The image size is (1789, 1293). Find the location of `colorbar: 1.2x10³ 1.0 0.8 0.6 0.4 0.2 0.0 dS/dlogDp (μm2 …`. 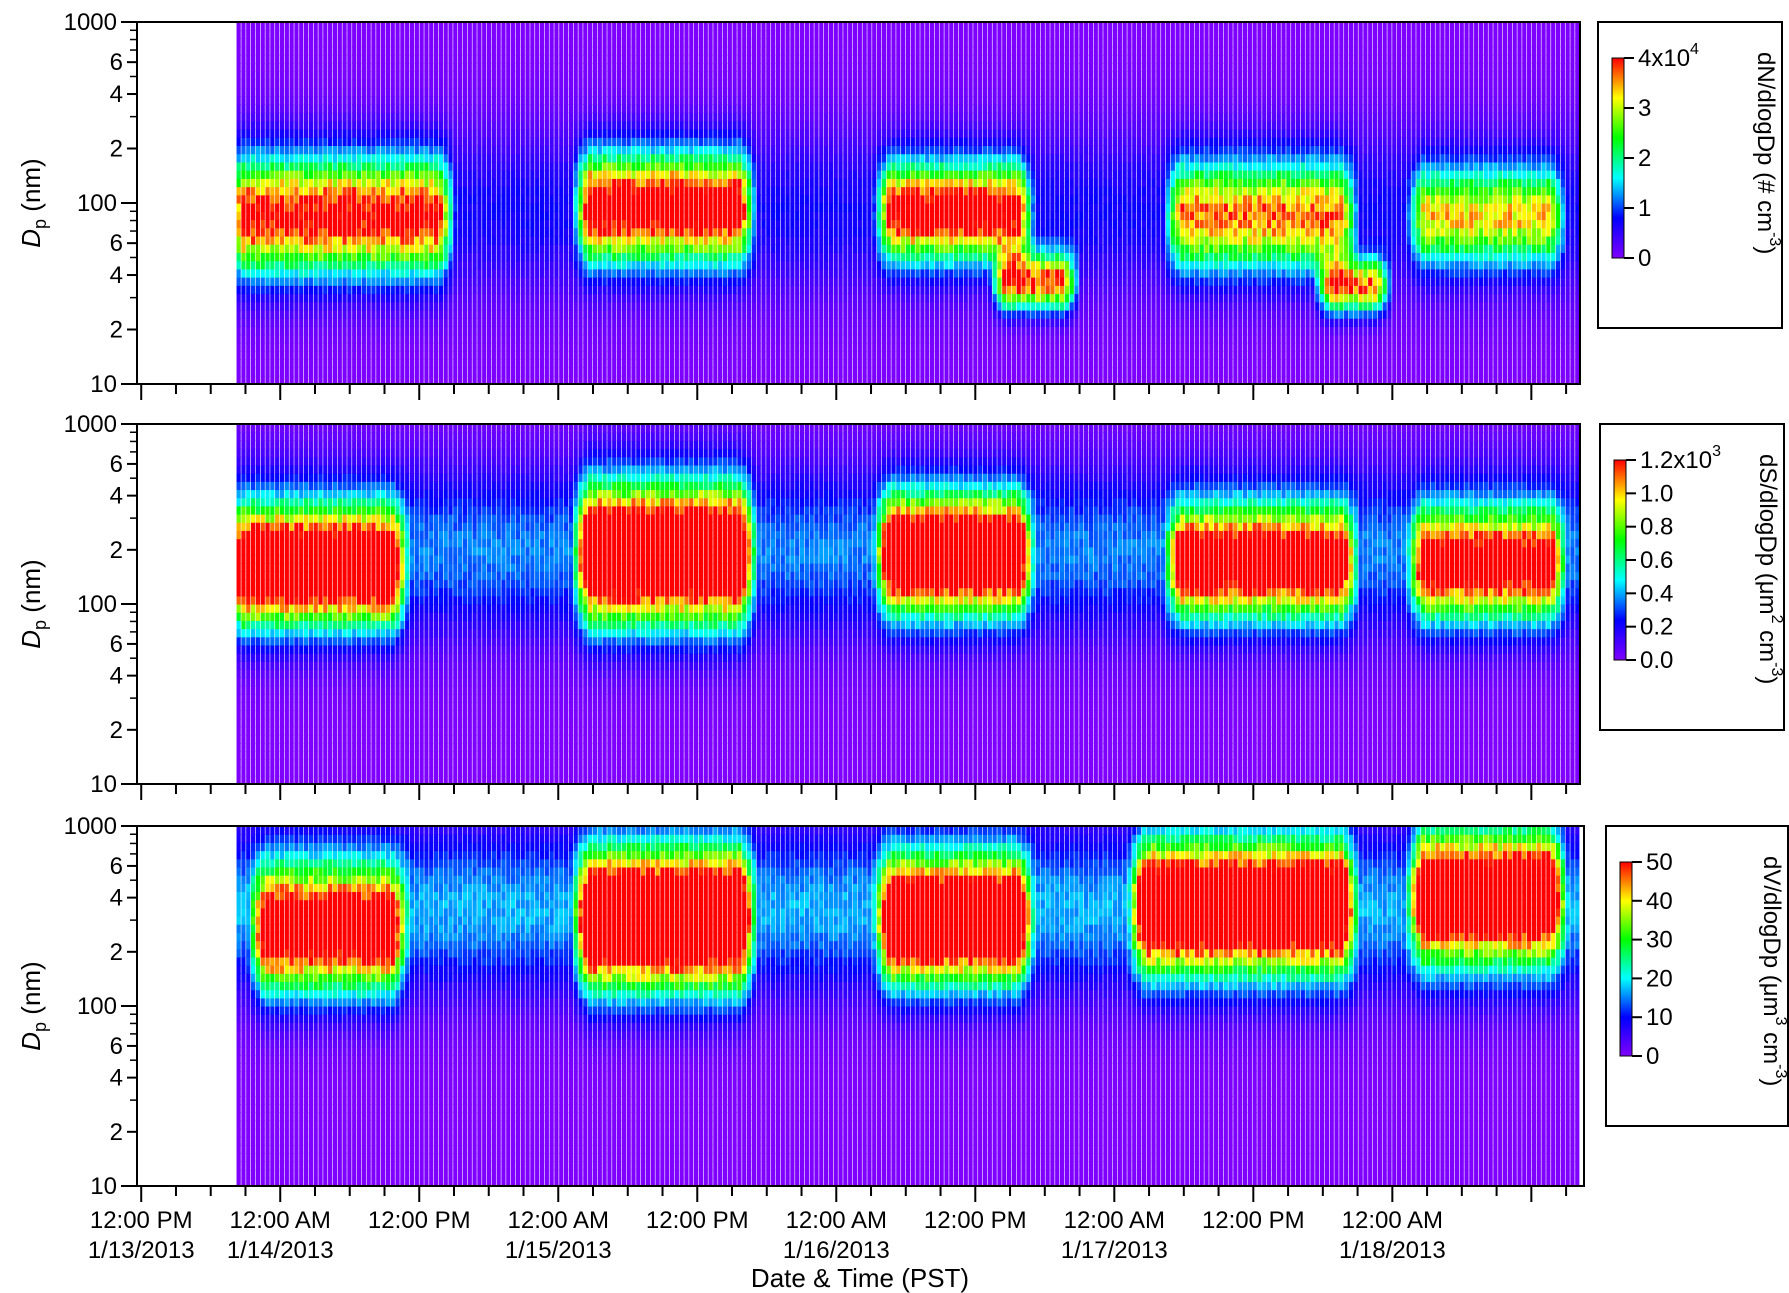

colorbar: 1.2x10³ 1.0 0.8 0.6 0.4 0.2 0.0 dS/dlogDp (μm2 … is located at coordinates (1692, 577).